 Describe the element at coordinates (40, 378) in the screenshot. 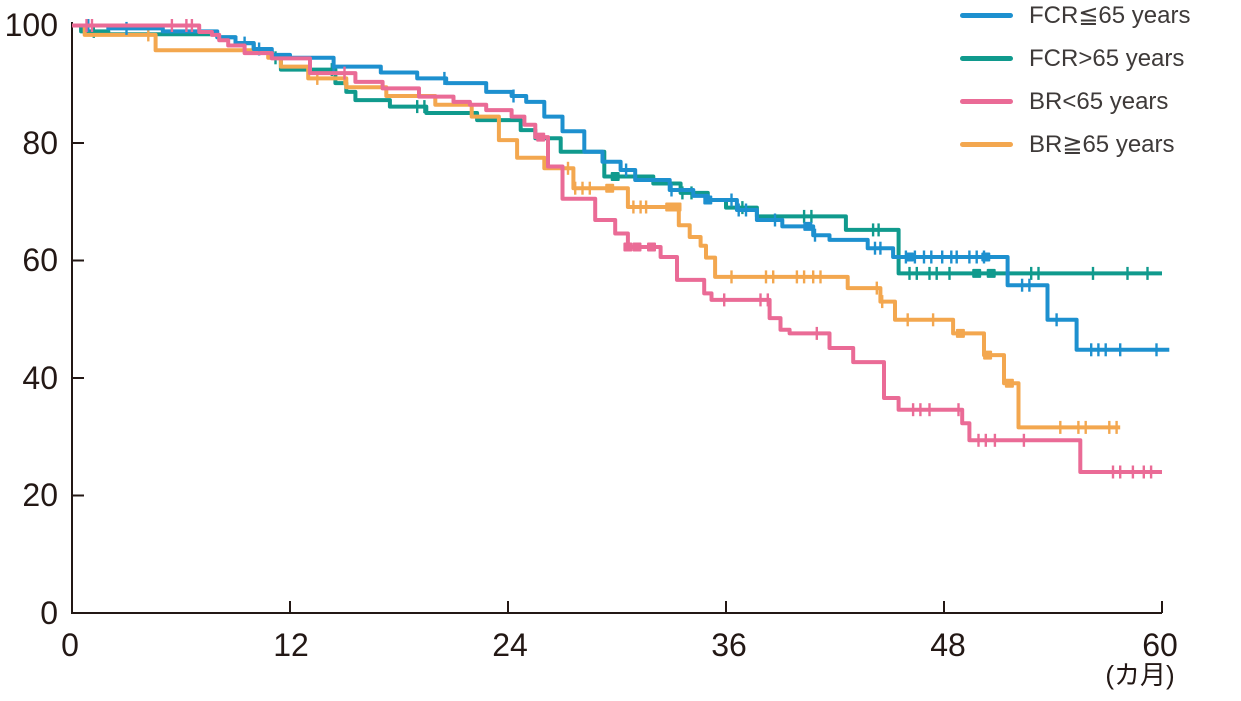

I see `y-tick-label-40: 40` at that location.